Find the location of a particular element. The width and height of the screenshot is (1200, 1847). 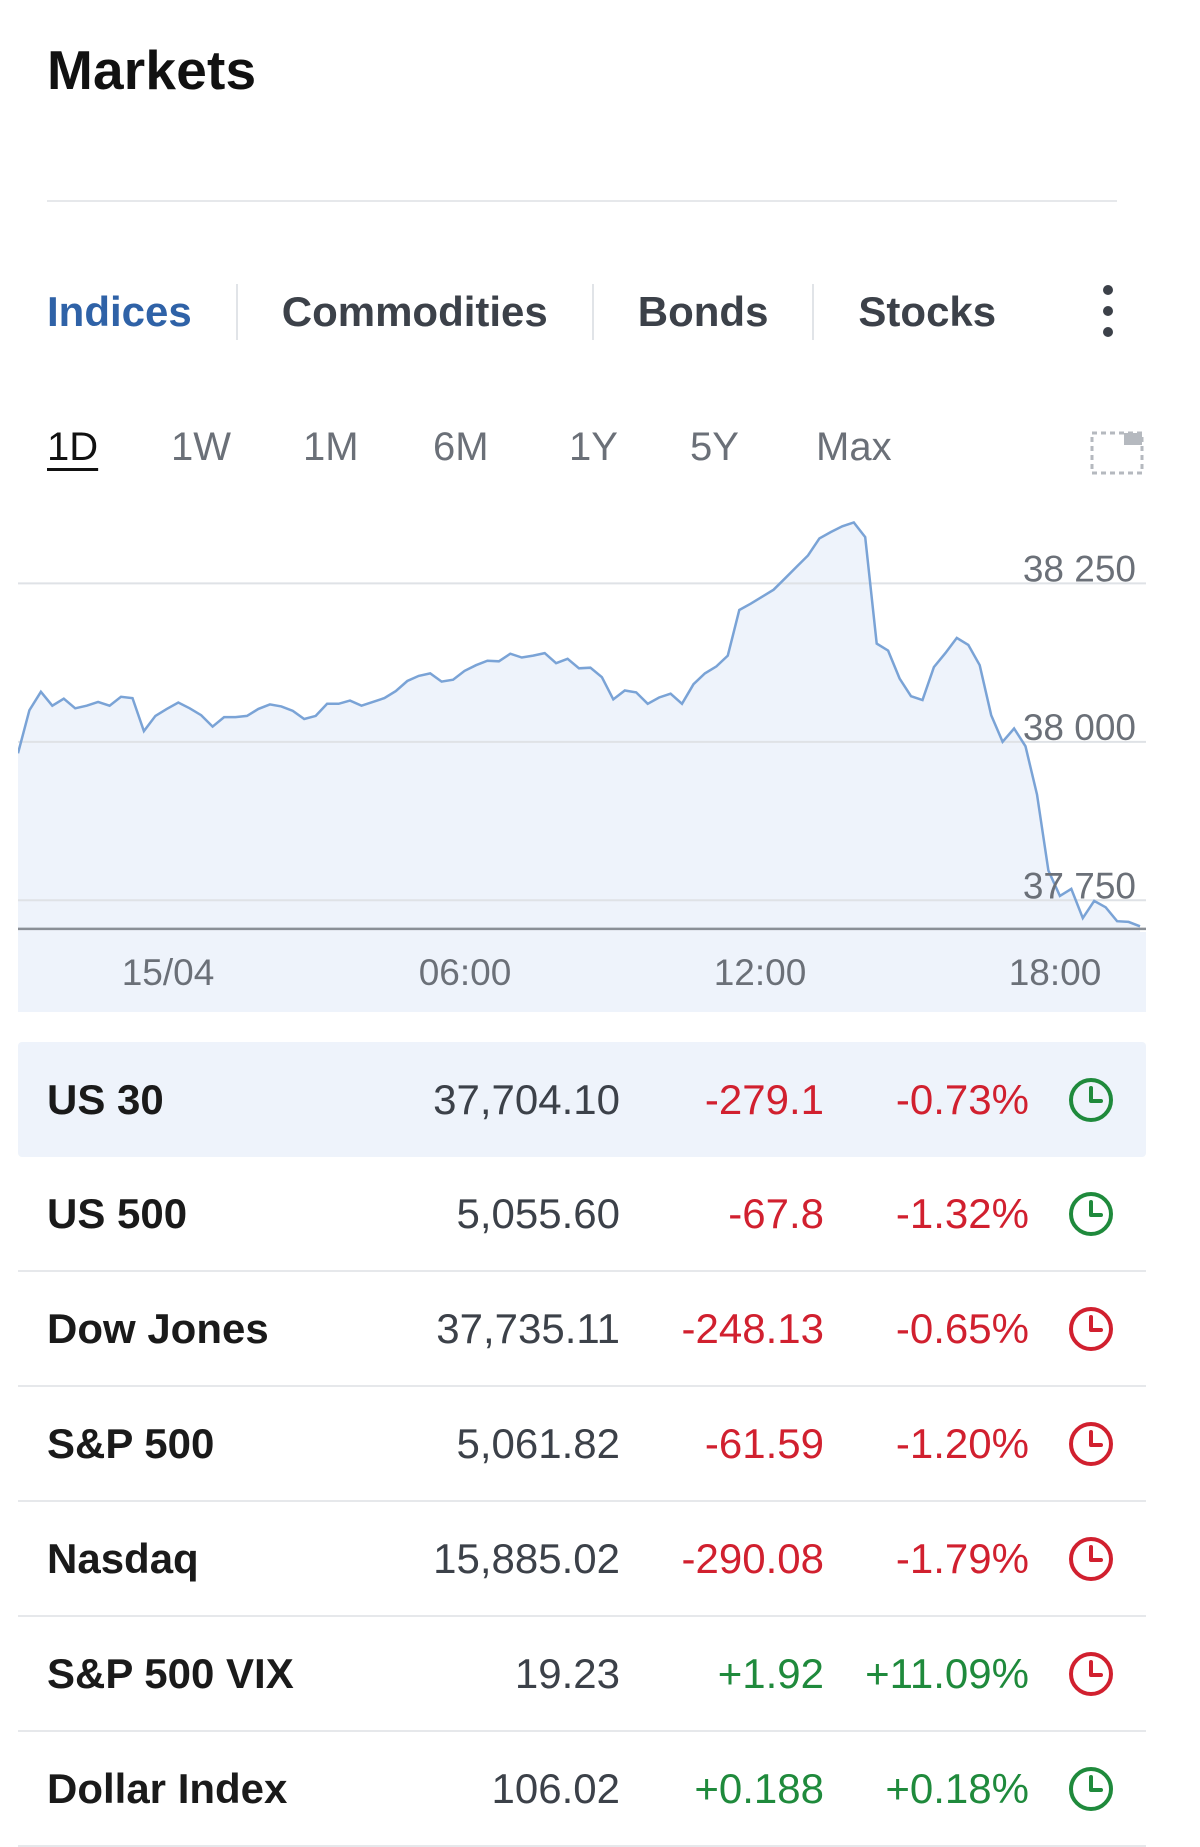

quote-change: -279.1 is located at coordinates (764, 1099).